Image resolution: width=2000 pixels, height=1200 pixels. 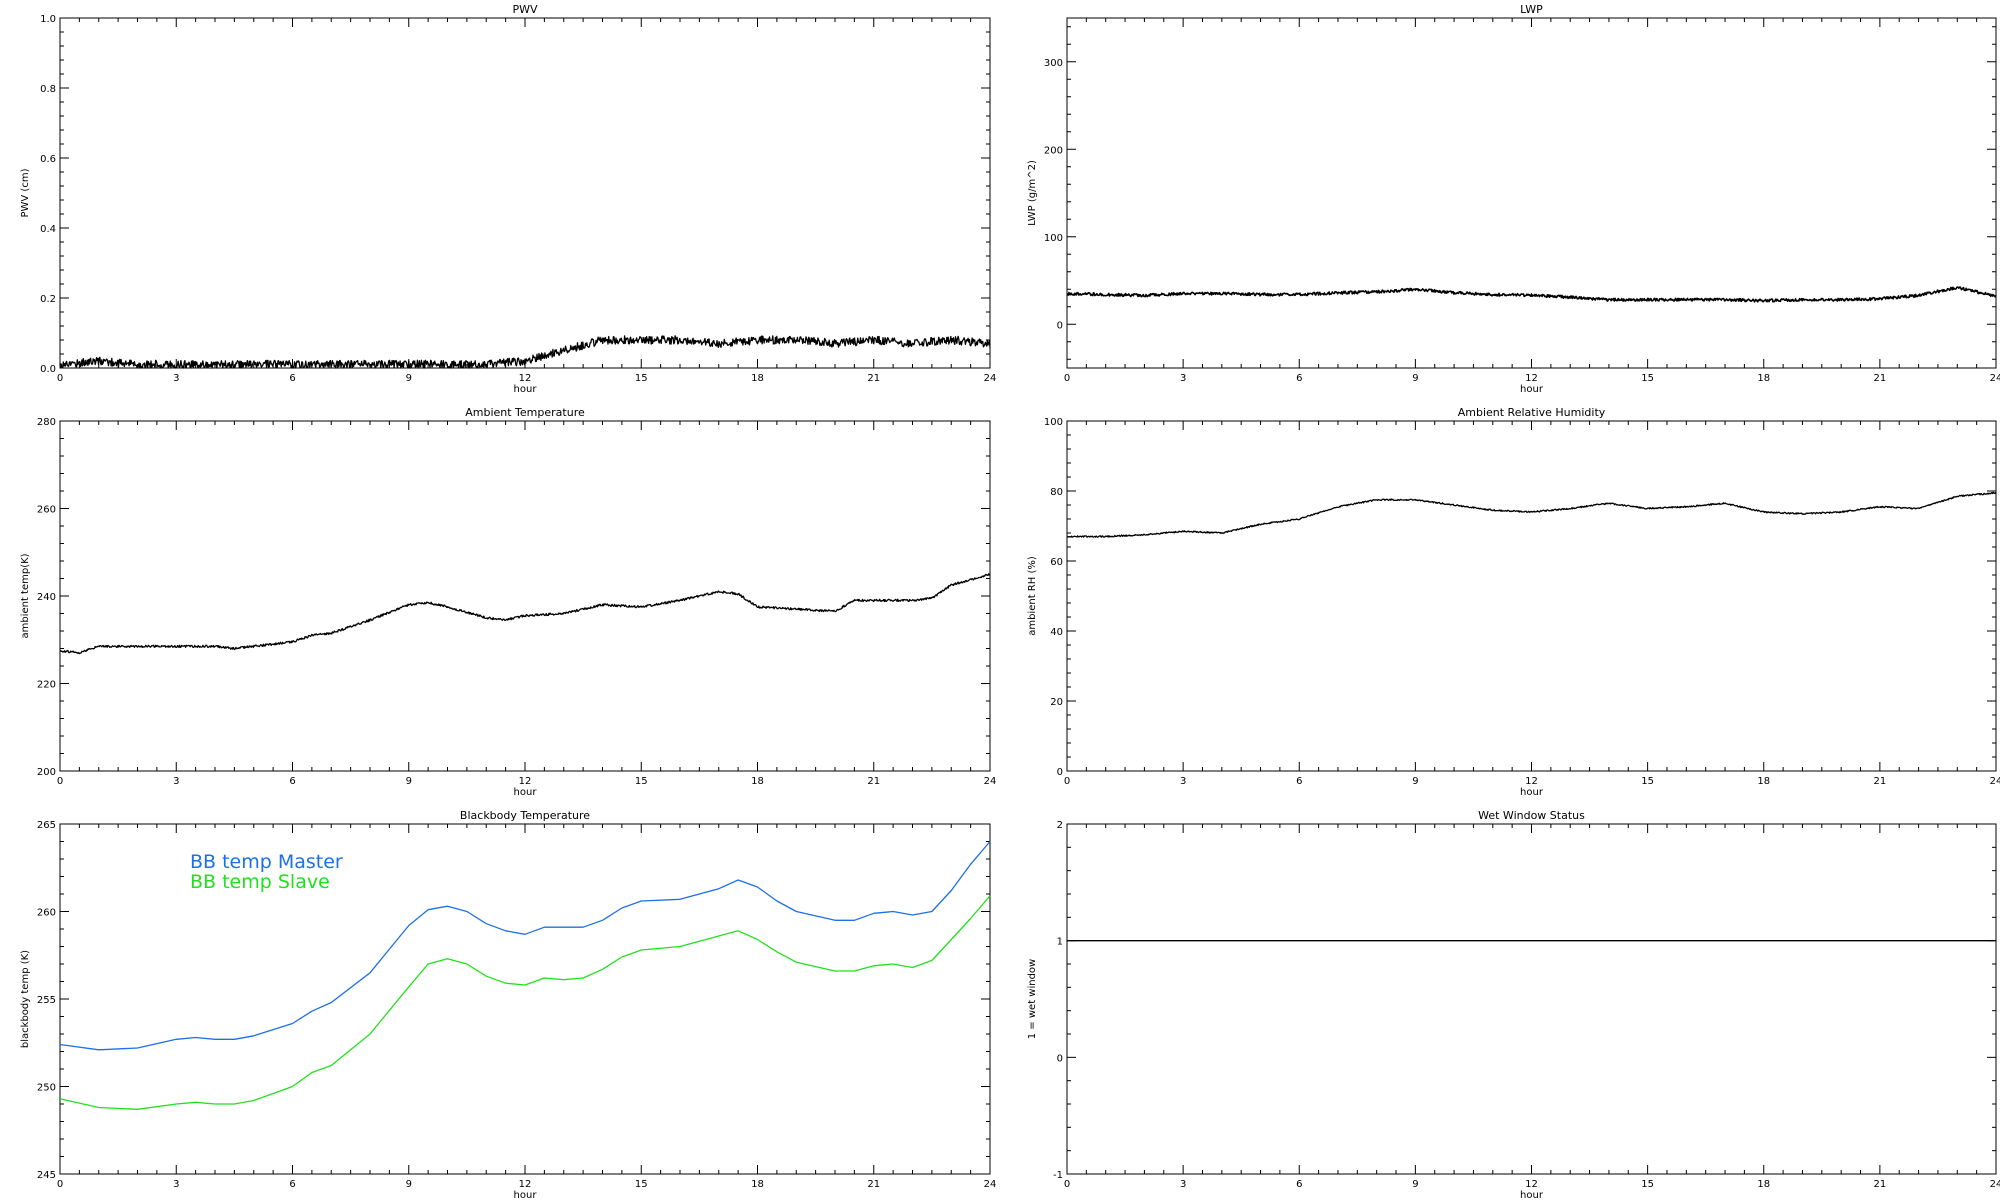 What do you see at coordinates (48, 299) in the screenshot?
I see `y-tick-label: 0.2` at bounding box center [48, 299].